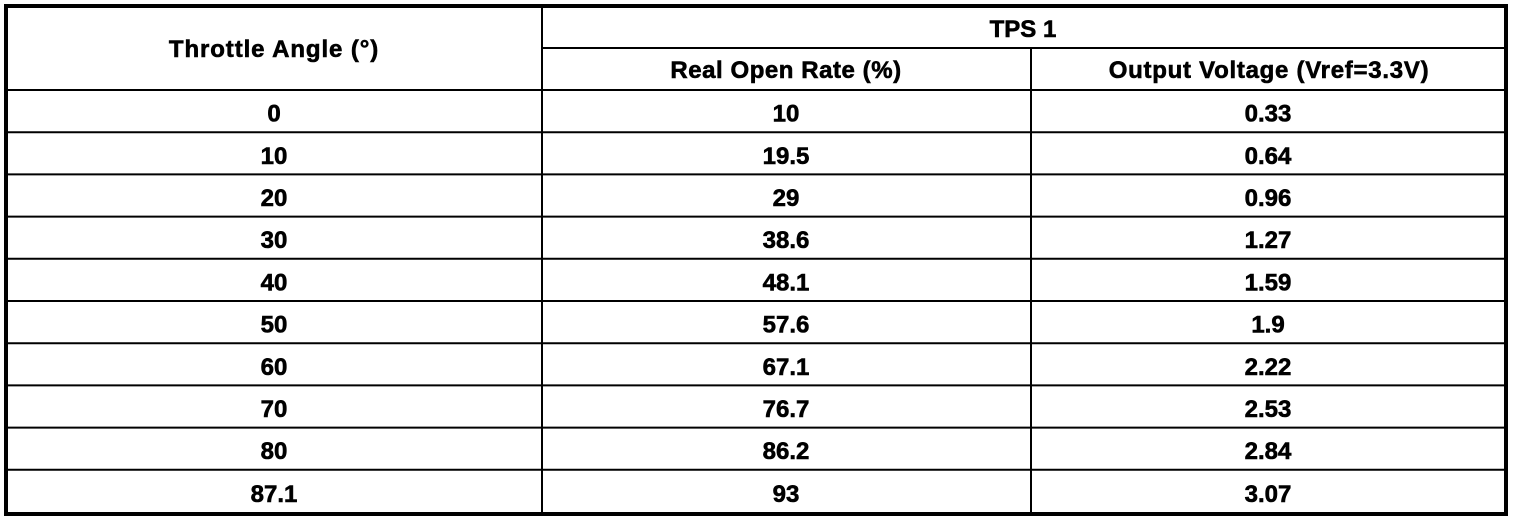  What do you see at coordinates (274, 325) in the screenshot?
I see `svg-text: 50` at bounding box center [274, 325].